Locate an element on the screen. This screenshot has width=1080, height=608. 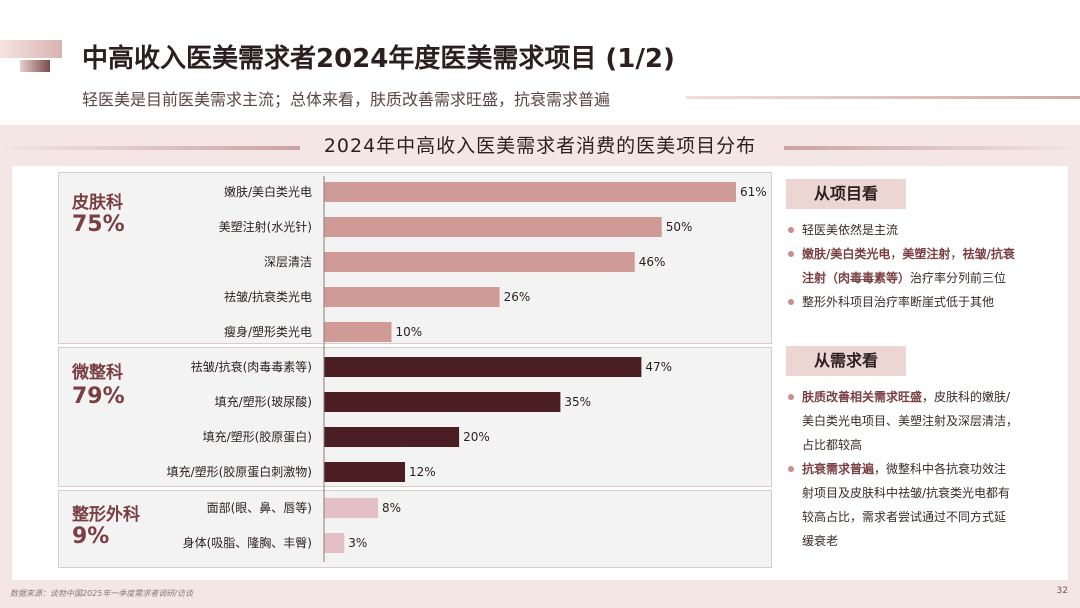
category-label: 填充/塑形(玻尿酸) is located at coordinates (263, 401).